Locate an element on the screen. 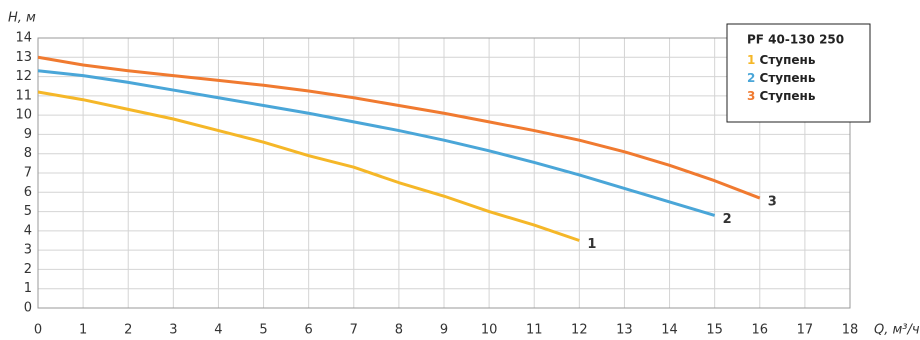 The width and height of the screenshot is (920, 340). x-axis-label: Q, м³/ч is located at coordinates (897, 330).